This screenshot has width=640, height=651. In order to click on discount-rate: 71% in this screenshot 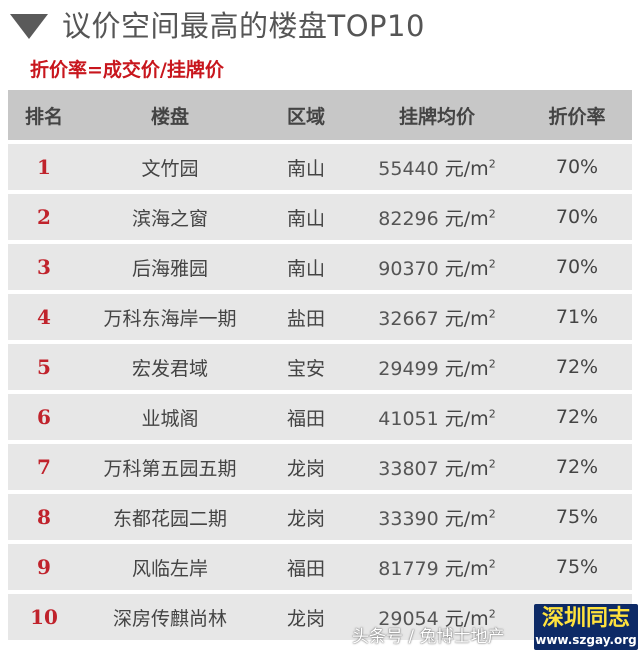, I will do `click(577, 317)`.